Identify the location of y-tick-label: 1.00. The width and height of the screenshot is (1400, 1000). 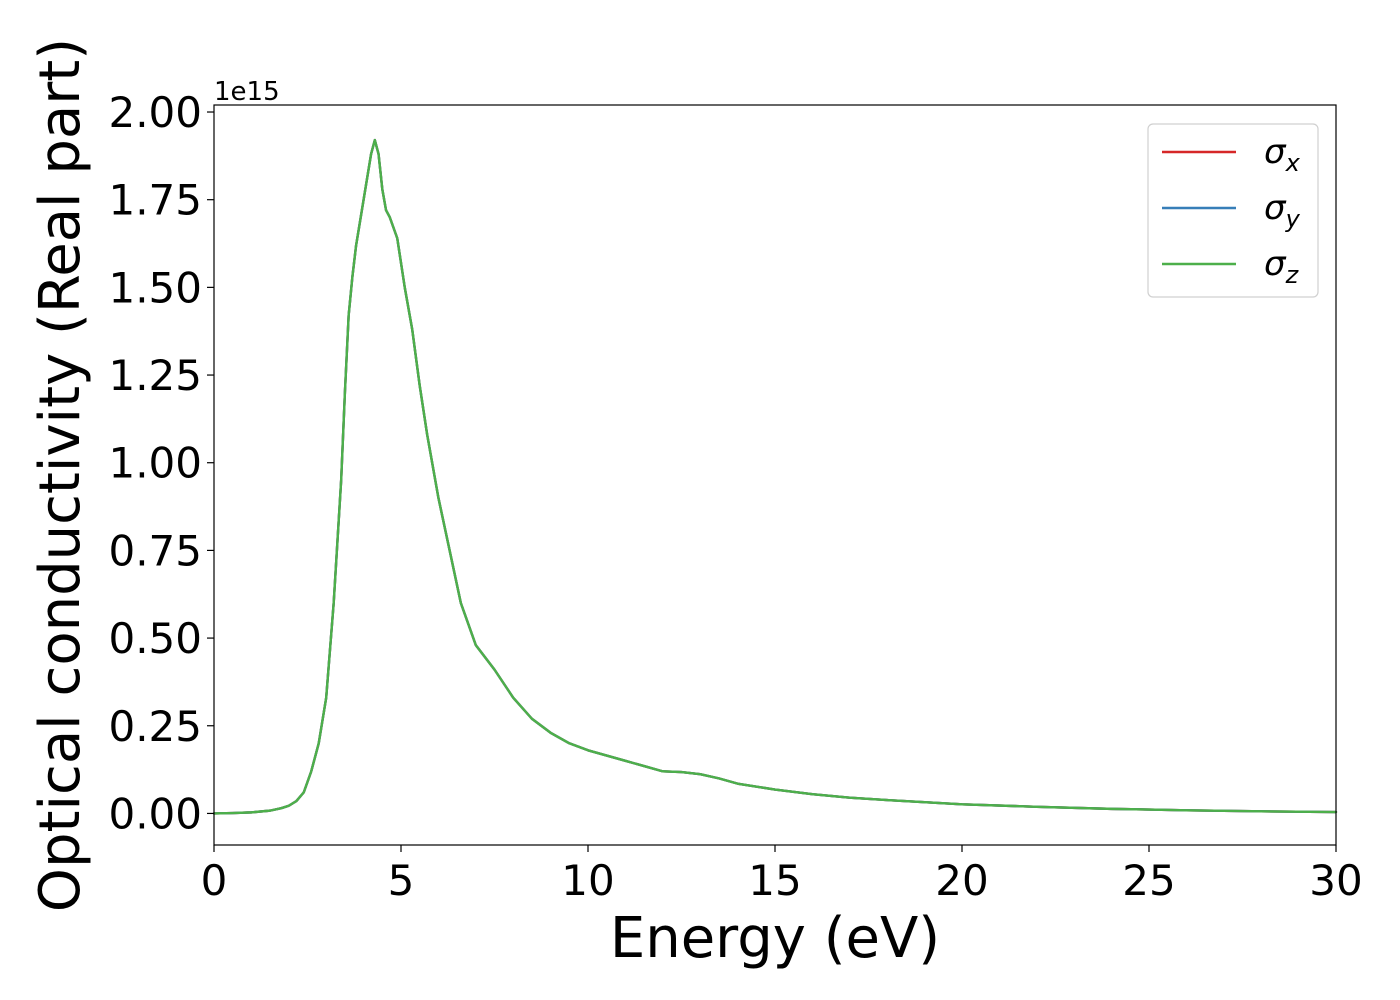
(155, 463).